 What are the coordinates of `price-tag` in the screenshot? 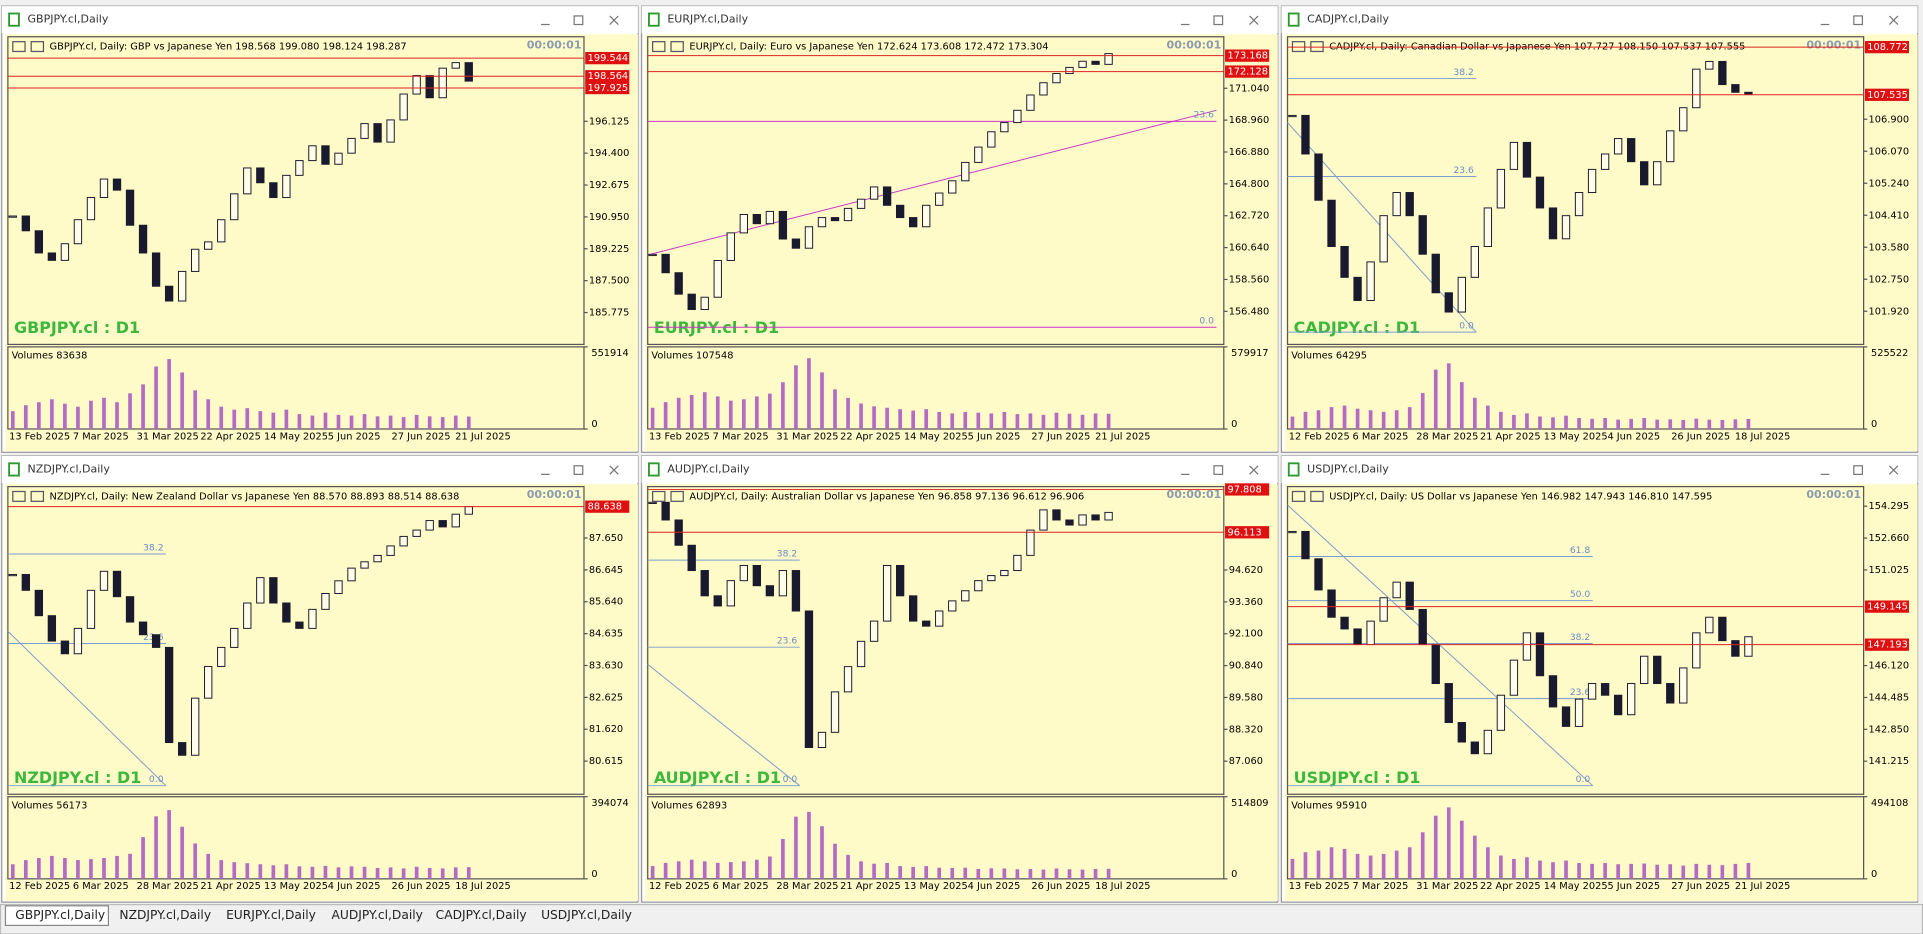 It's located at (1247, 489).